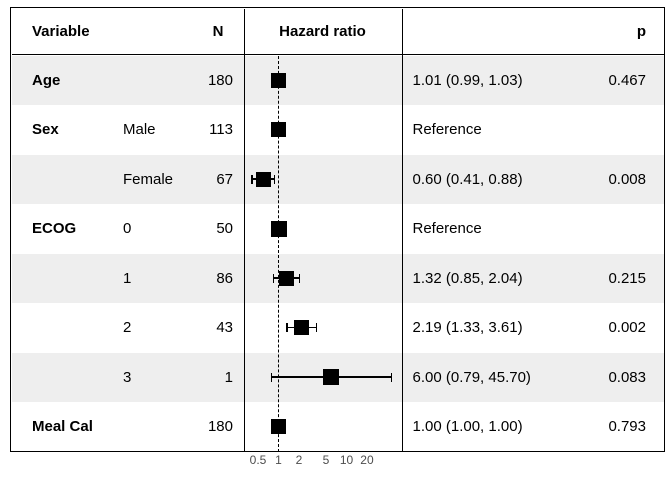 This screenshot has height=480, width=672. Describe the element at coordinates (367, 460) in the screenshot. I see `x-axis-tick-label: 20` at that location.